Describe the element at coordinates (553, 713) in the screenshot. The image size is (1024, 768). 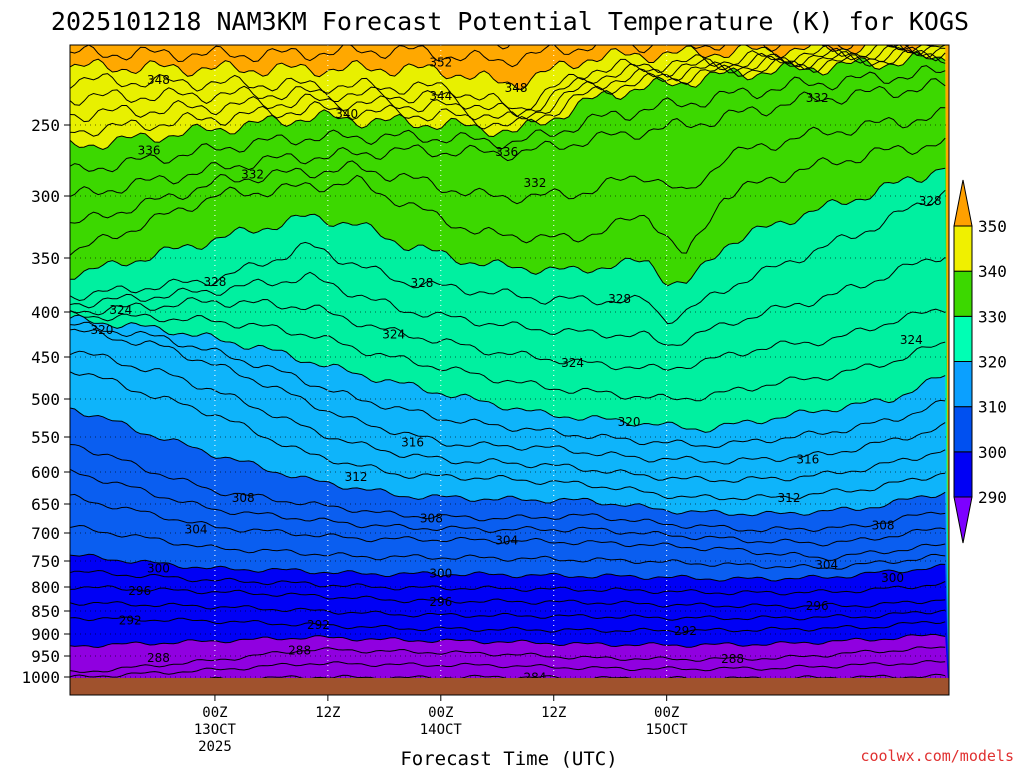
I see `x-tick-label: 12Z` at that location.